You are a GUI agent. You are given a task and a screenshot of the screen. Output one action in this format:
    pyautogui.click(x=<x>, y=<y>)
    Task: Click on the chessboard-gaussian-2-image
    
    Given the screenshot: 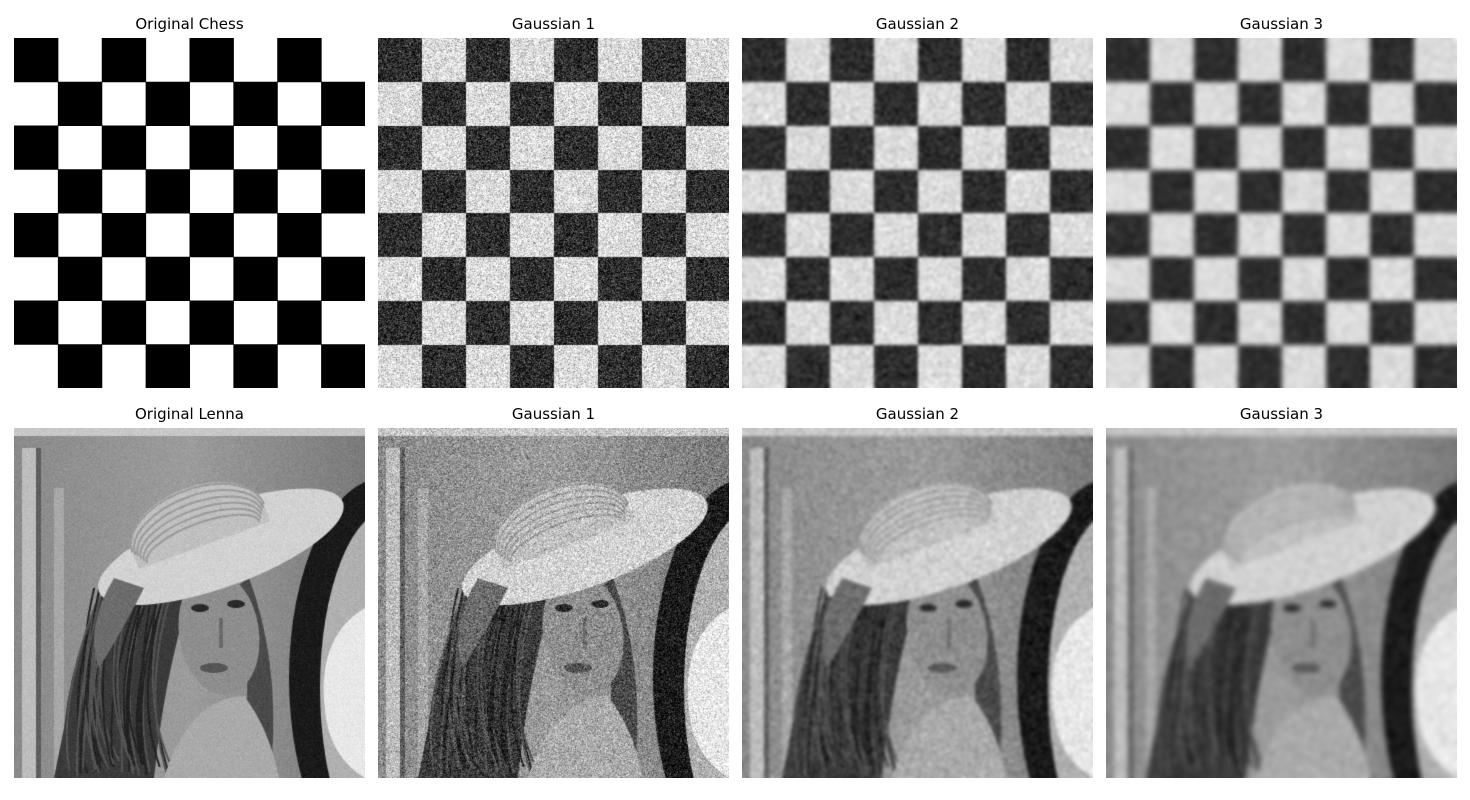 What is the action you would take?
    pyautogui.click(x=917, y=213)
    